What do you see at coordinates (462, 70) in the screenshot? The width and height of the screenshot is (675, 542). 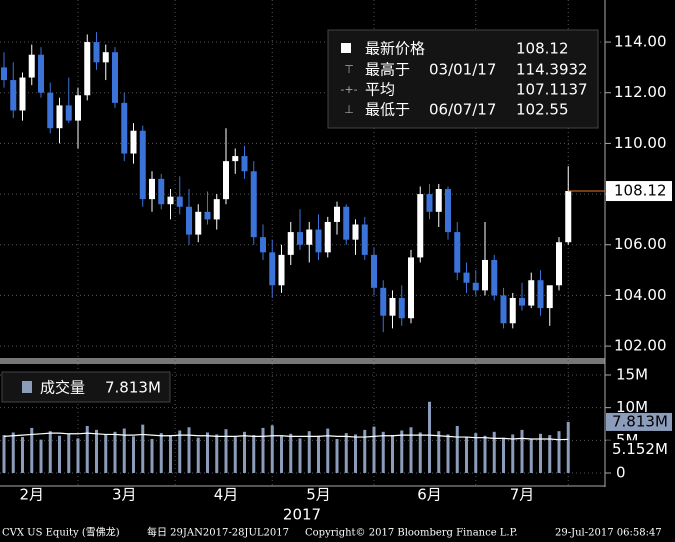 I see `legend-date: 03/01/17` at bounding box center [462, 70].